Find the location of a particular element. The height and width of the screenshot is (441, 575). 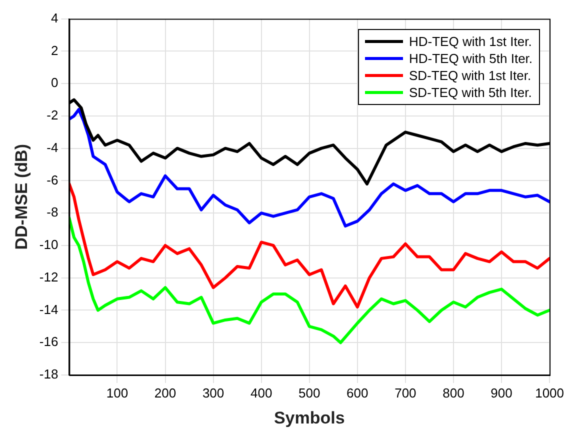

y-tick-label: -18 is located at coordinates (48, 374).